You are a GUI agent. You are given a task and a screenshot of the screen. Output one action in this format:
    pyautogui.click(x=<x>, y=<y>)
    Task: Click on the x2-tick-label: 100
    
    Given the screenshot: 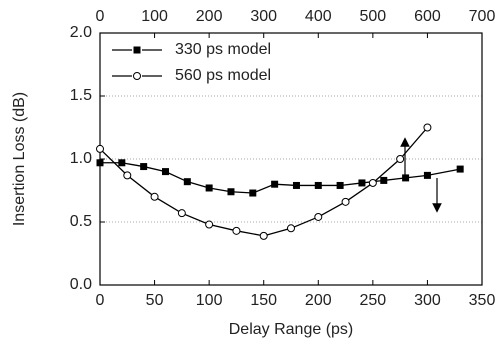 What is the action you would take?
    pyautogui.click(x=154, y=16)
    